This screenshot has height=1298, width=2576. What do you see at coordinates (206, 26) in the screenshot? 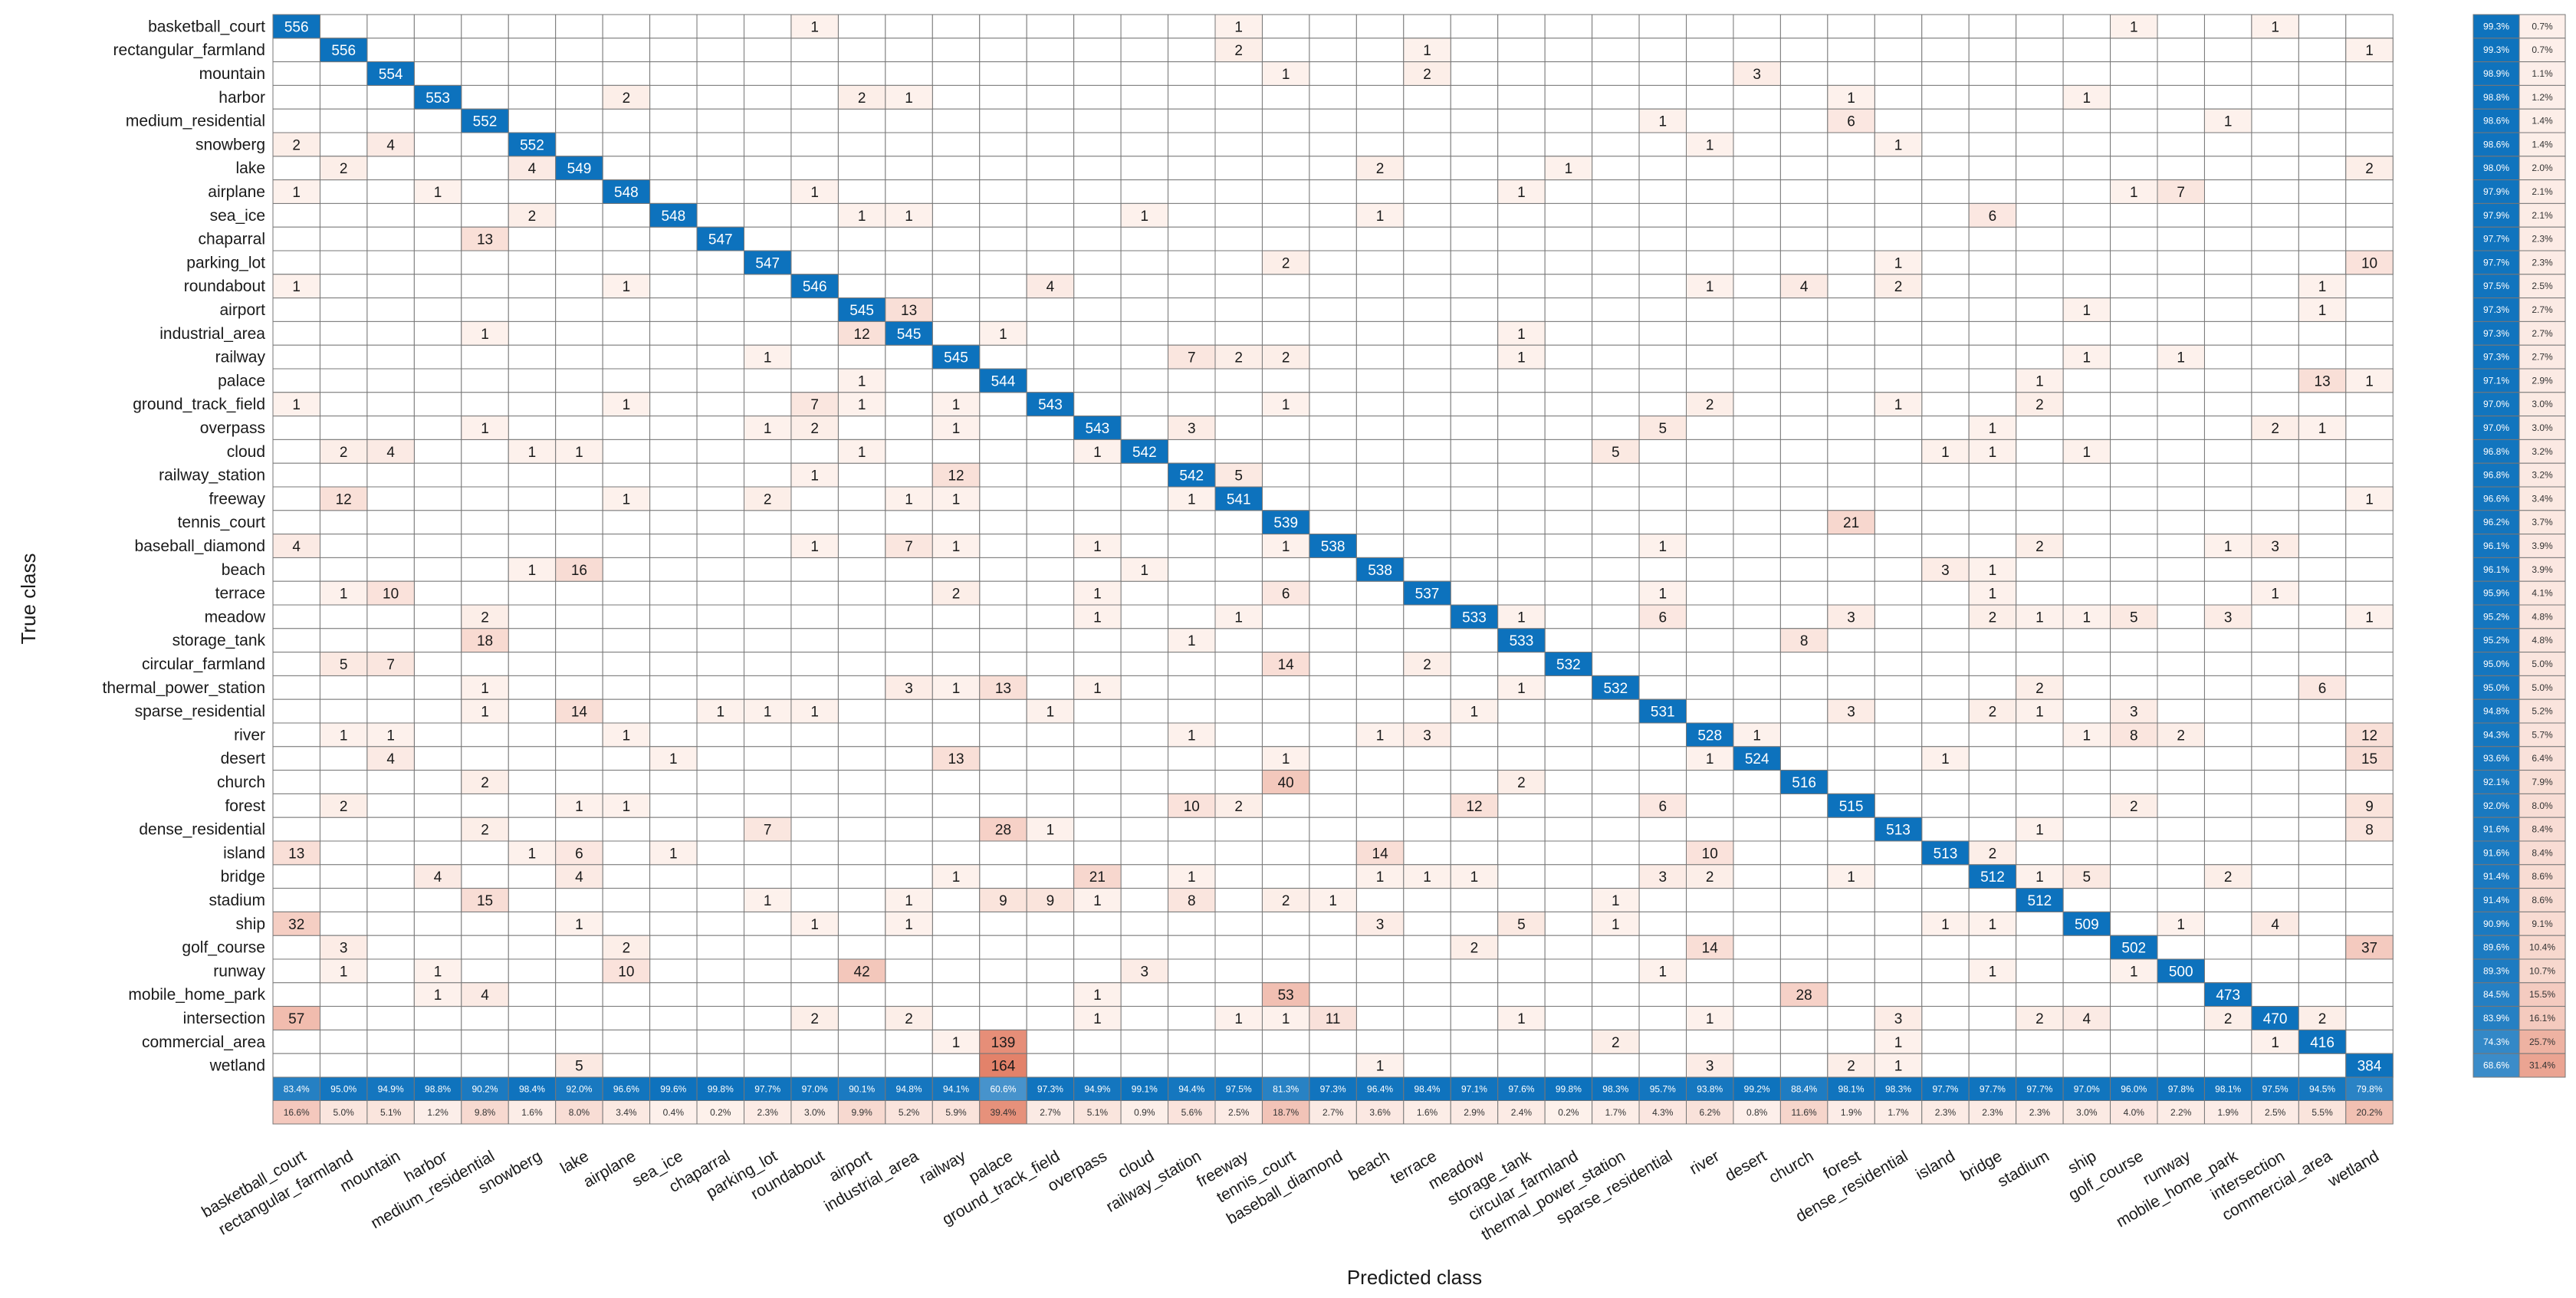
I see `row-label: basketball_court` at bounding box center [206, 26].